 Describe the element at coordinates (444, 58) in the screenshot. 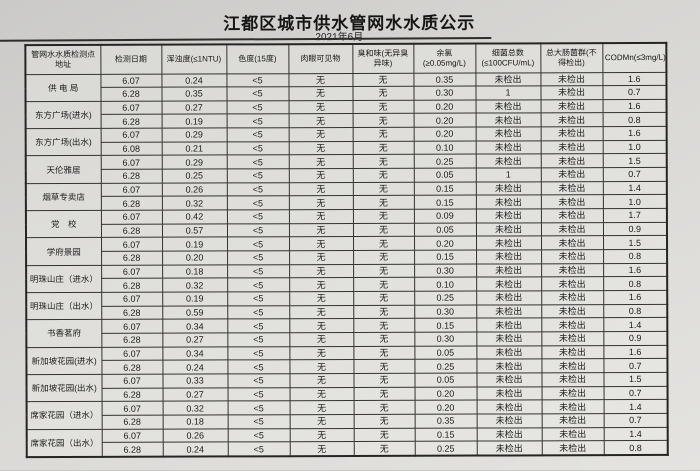

I see `header-cell-6: 余氯(≥0.05mg/L)` at that location.